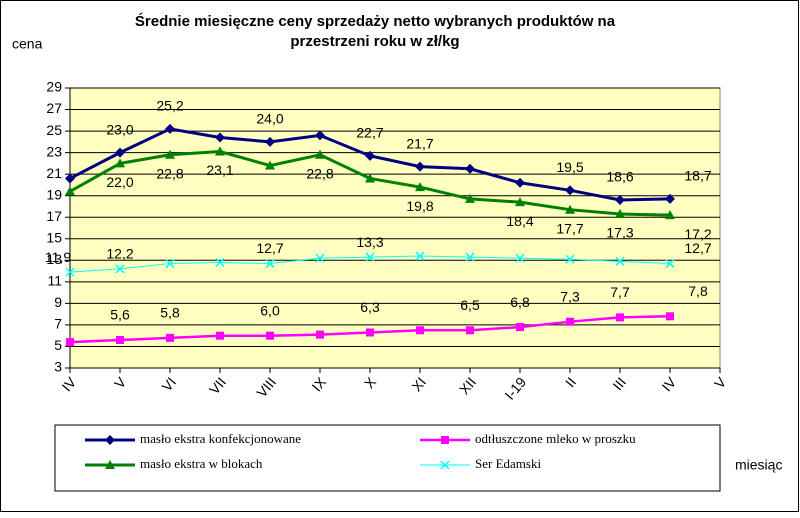  Describe the element at coordinates (54, 173) in the screenshot. I see `y-tick-label: 21` at that location.